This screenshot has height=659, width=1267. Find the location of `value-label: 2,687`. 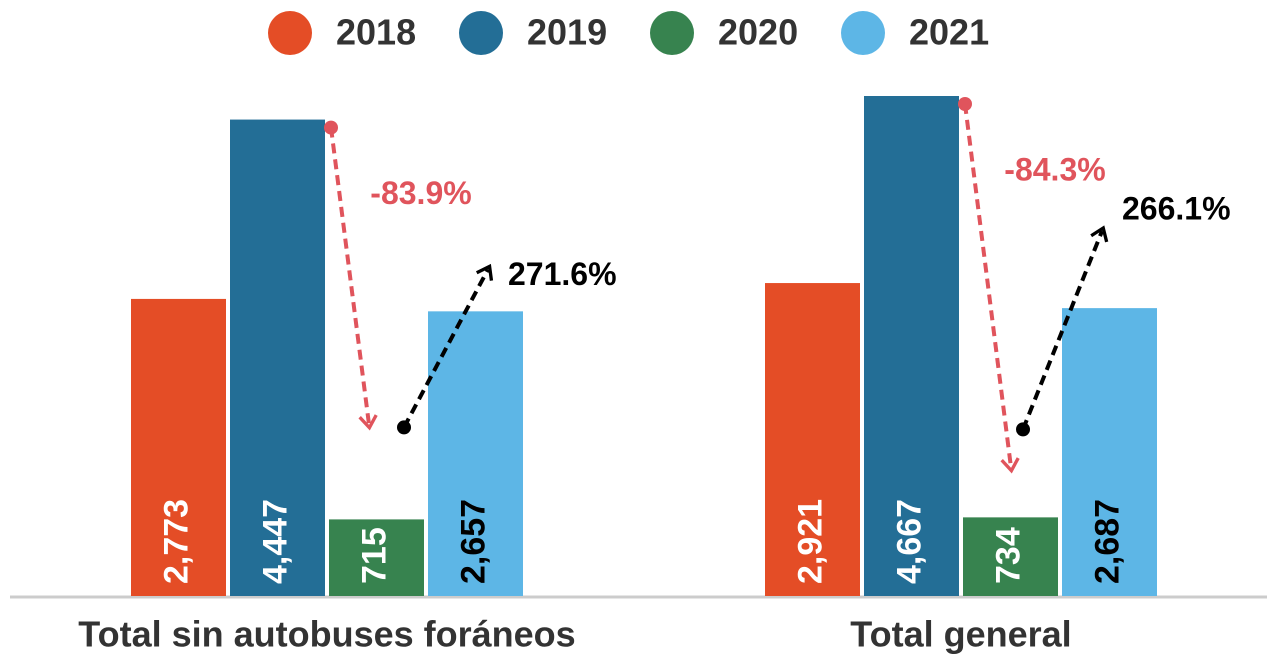

value-label: 2,687 is located at coordinates (1107, 541).